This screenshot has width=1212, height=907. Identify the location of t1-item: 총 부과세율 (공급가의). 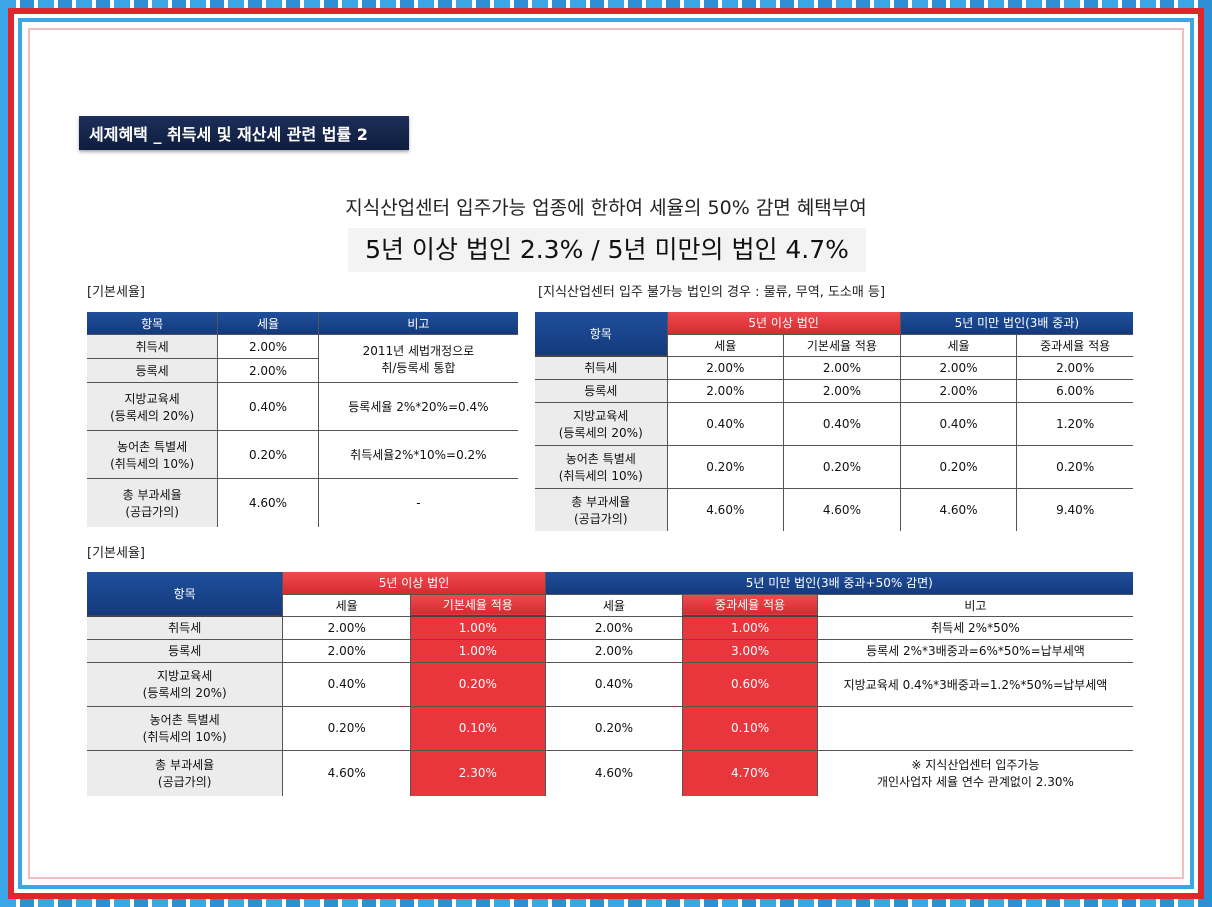
(152, 502).